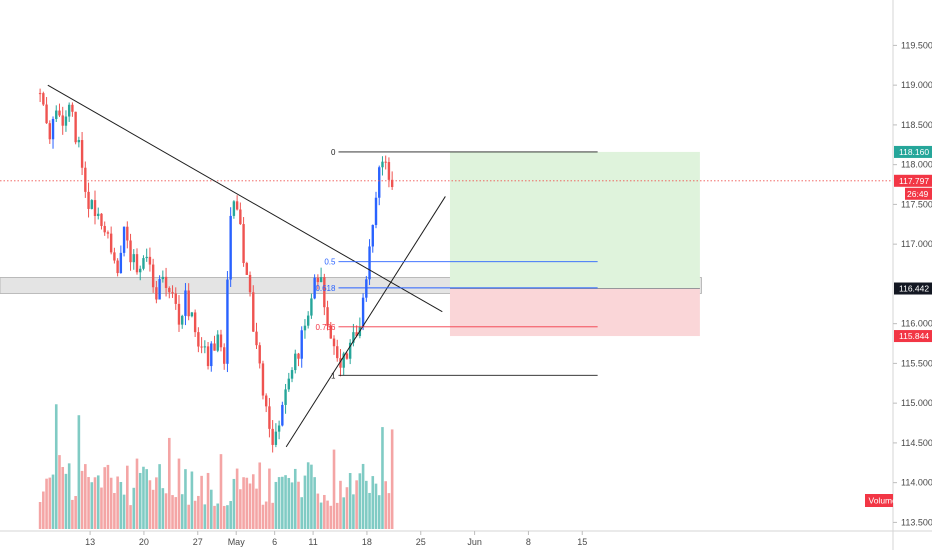  I want to click on price-badge-text: 115.844, so click(914, 336).